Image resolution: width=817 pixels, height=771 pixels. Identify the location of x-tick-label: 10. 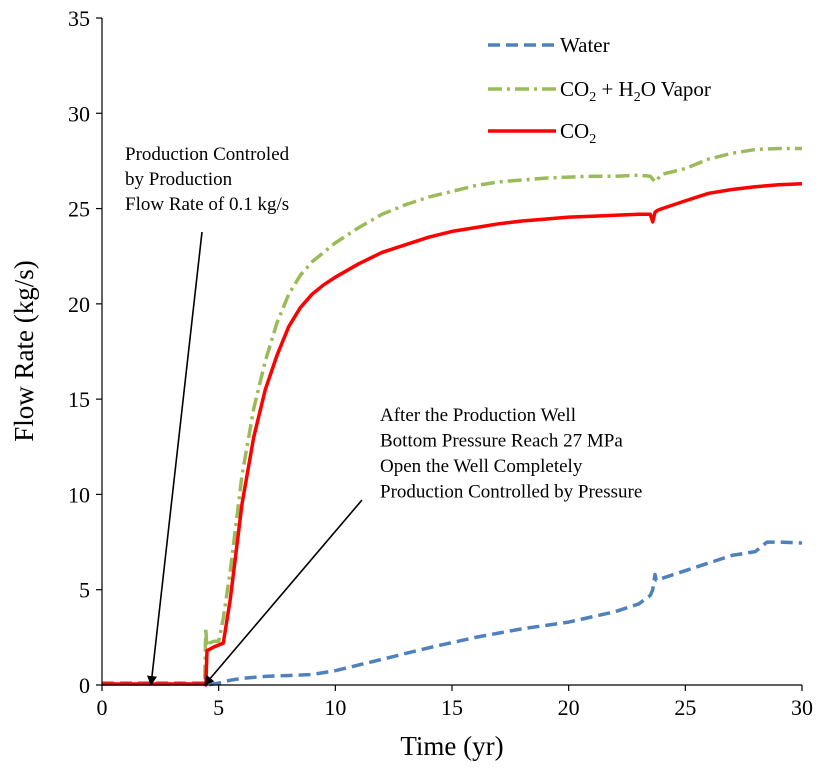
(335, 707).